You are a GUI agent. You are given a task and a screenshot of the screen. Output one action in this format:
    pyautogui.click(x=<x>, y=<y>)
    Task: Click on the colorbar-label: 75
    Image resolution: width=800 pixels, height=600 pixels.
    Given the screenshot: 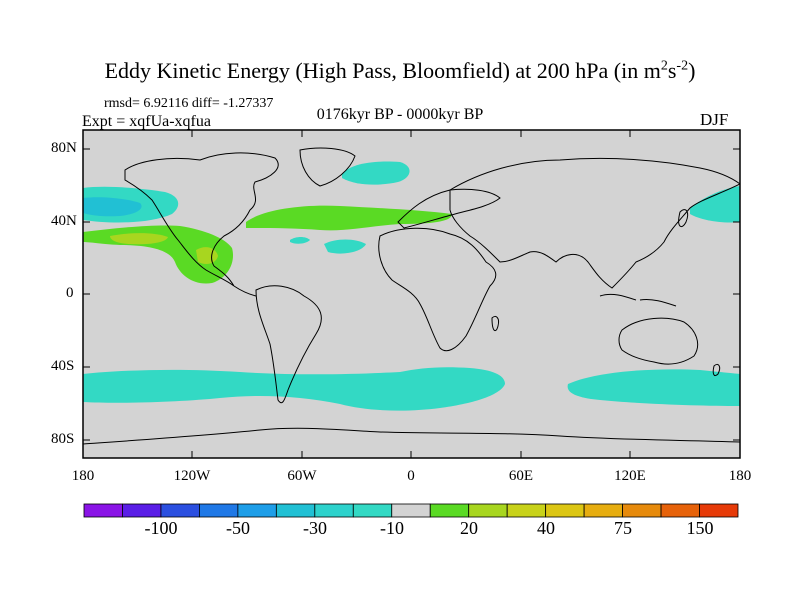 What is the action you would take?
    pyautogui.click(x=623, y=528)
    